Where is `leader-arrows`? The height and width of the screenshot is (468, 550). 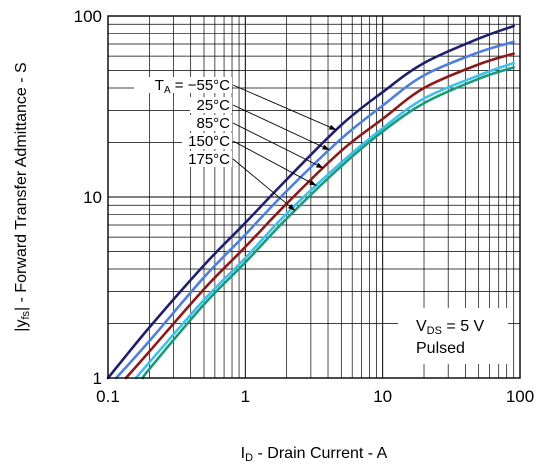
leader-arrows is located at coordinates (284, 147).